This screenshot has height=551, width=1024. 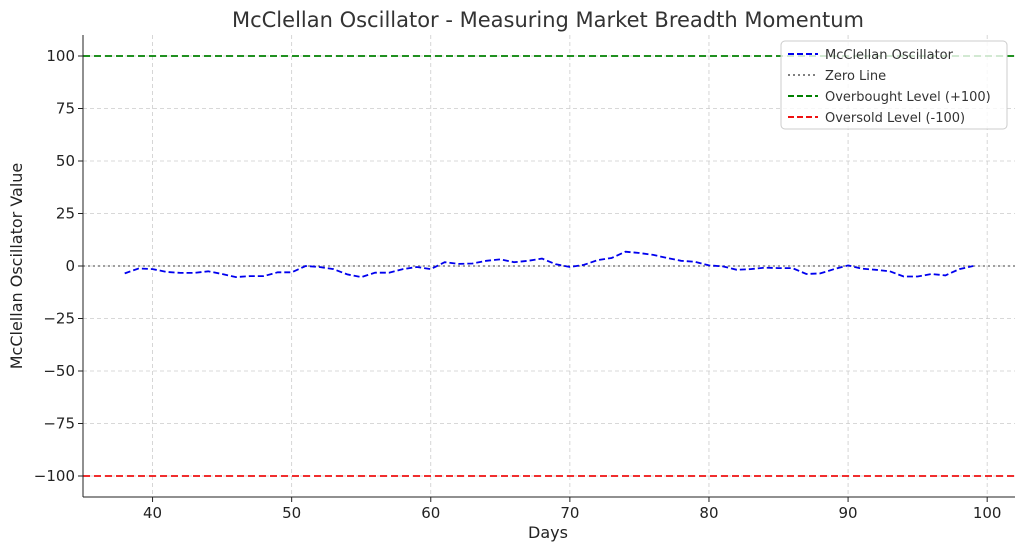 I want to click on x-tick-label: 100, so click(x=987, y=513).